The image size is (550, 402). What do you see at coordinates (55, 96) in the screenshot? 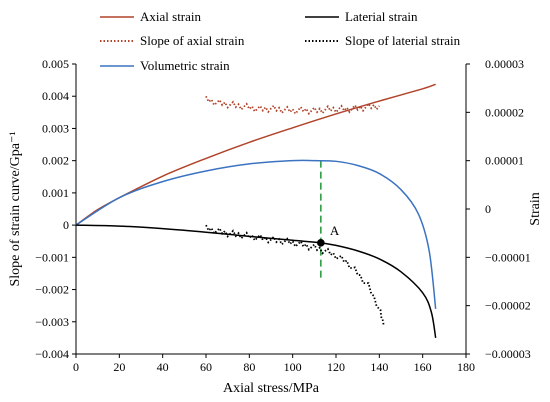
I see `y-left-tick-label: 0.004` at bounding box center [55, 96].